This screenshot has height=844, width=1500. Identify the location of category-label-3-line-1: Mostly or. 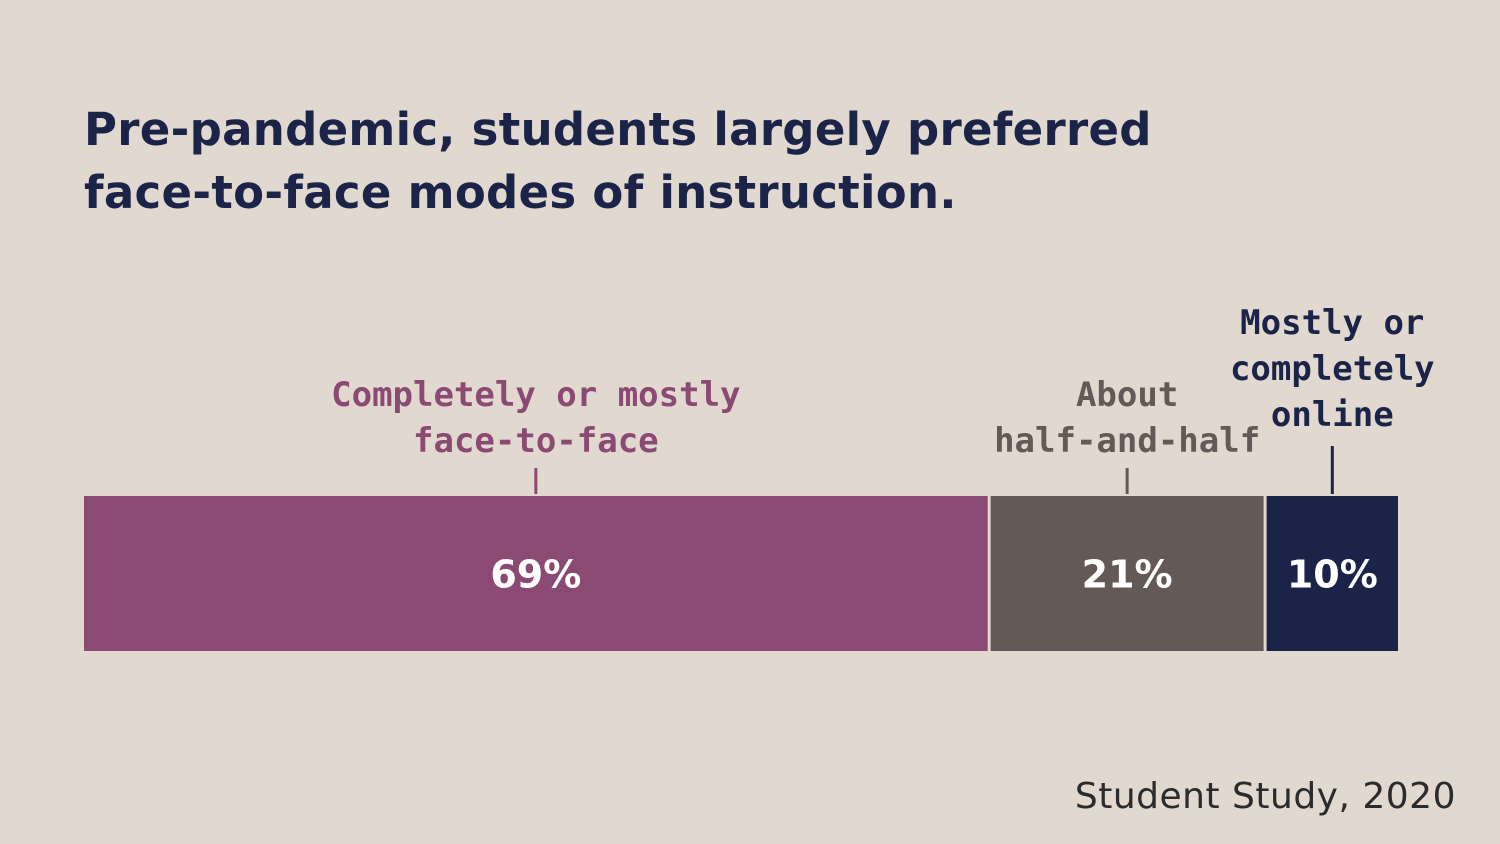
(1332, 323).